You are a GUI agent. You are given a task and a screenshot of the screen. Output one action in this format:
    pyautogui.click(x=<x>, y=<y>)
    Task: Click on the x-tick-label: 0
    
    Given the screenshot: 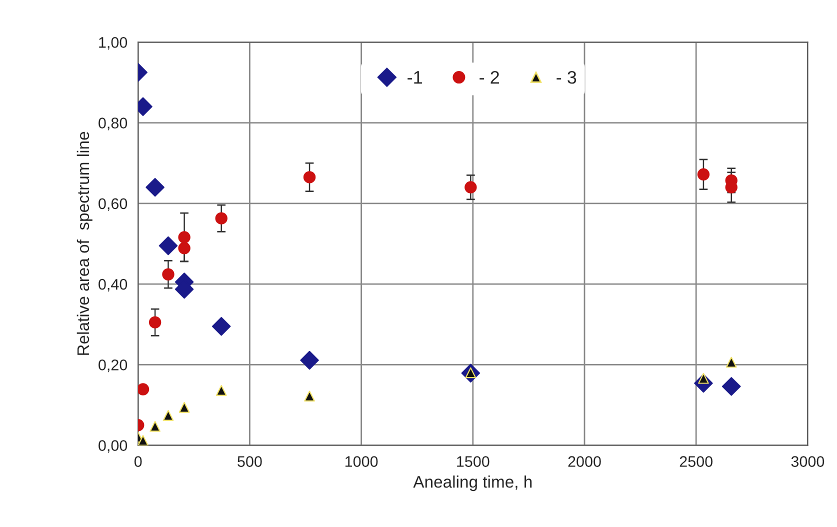 What is the action you would take?
    pyautogui.click(x=138, y=461)
    